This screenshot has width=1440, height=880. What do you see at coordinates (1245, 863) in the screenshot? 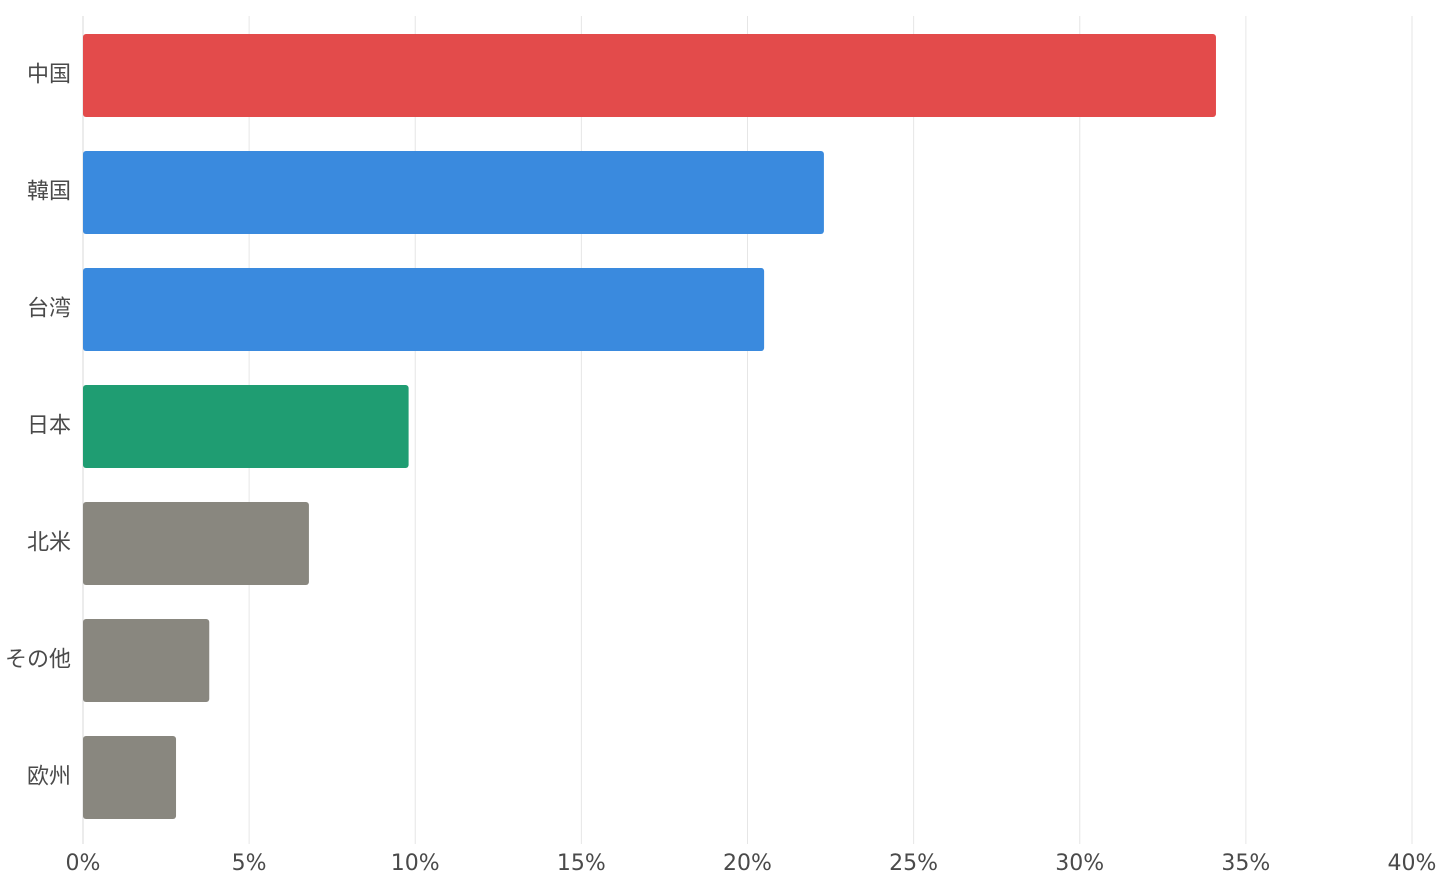
I see `x-tick-label: 35%` at bounding box center [1245, 863].